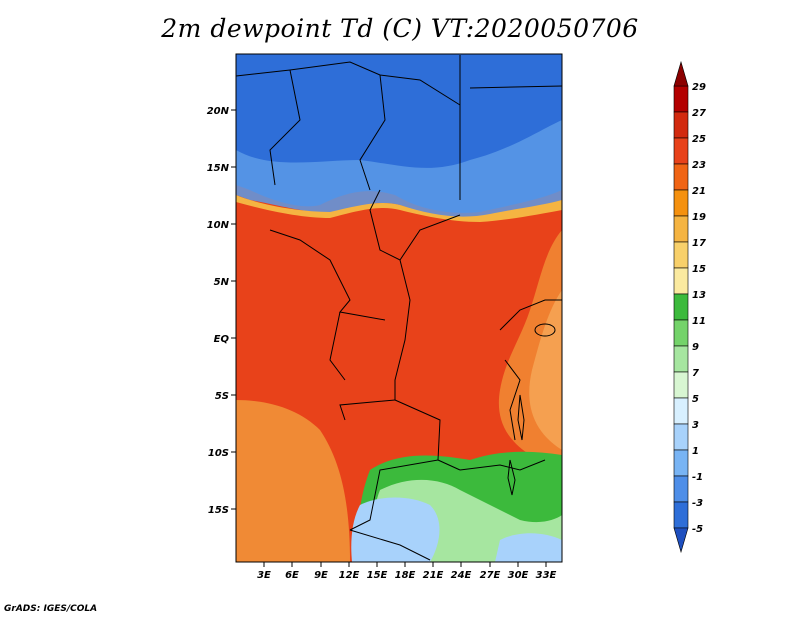 The image size is (800, 618). What do you see at coordinates (681, 540) in the screenshot?
I see `colorbar-bottom-cap` at bounding box center [681, 540].